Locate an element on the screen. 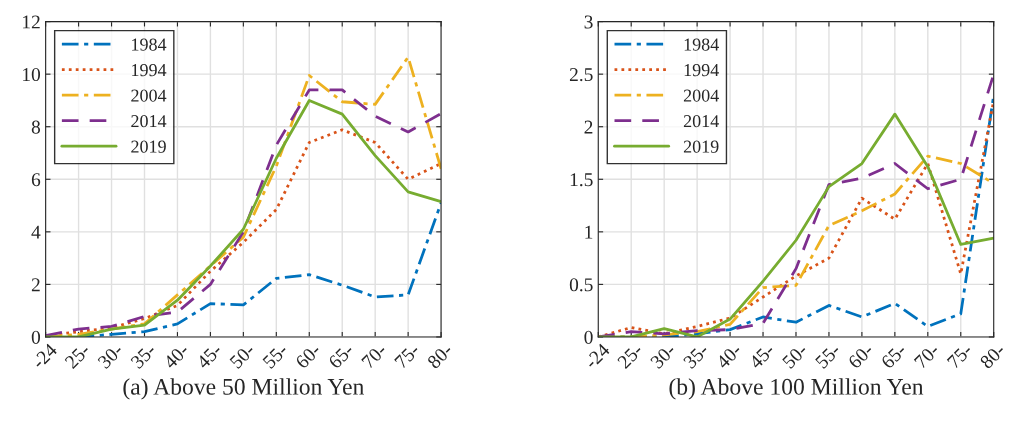 Image resolution: width=1014 pixels, height=432 pixels. y-tick-label: 0.5 is located at coordinates (581, 285).